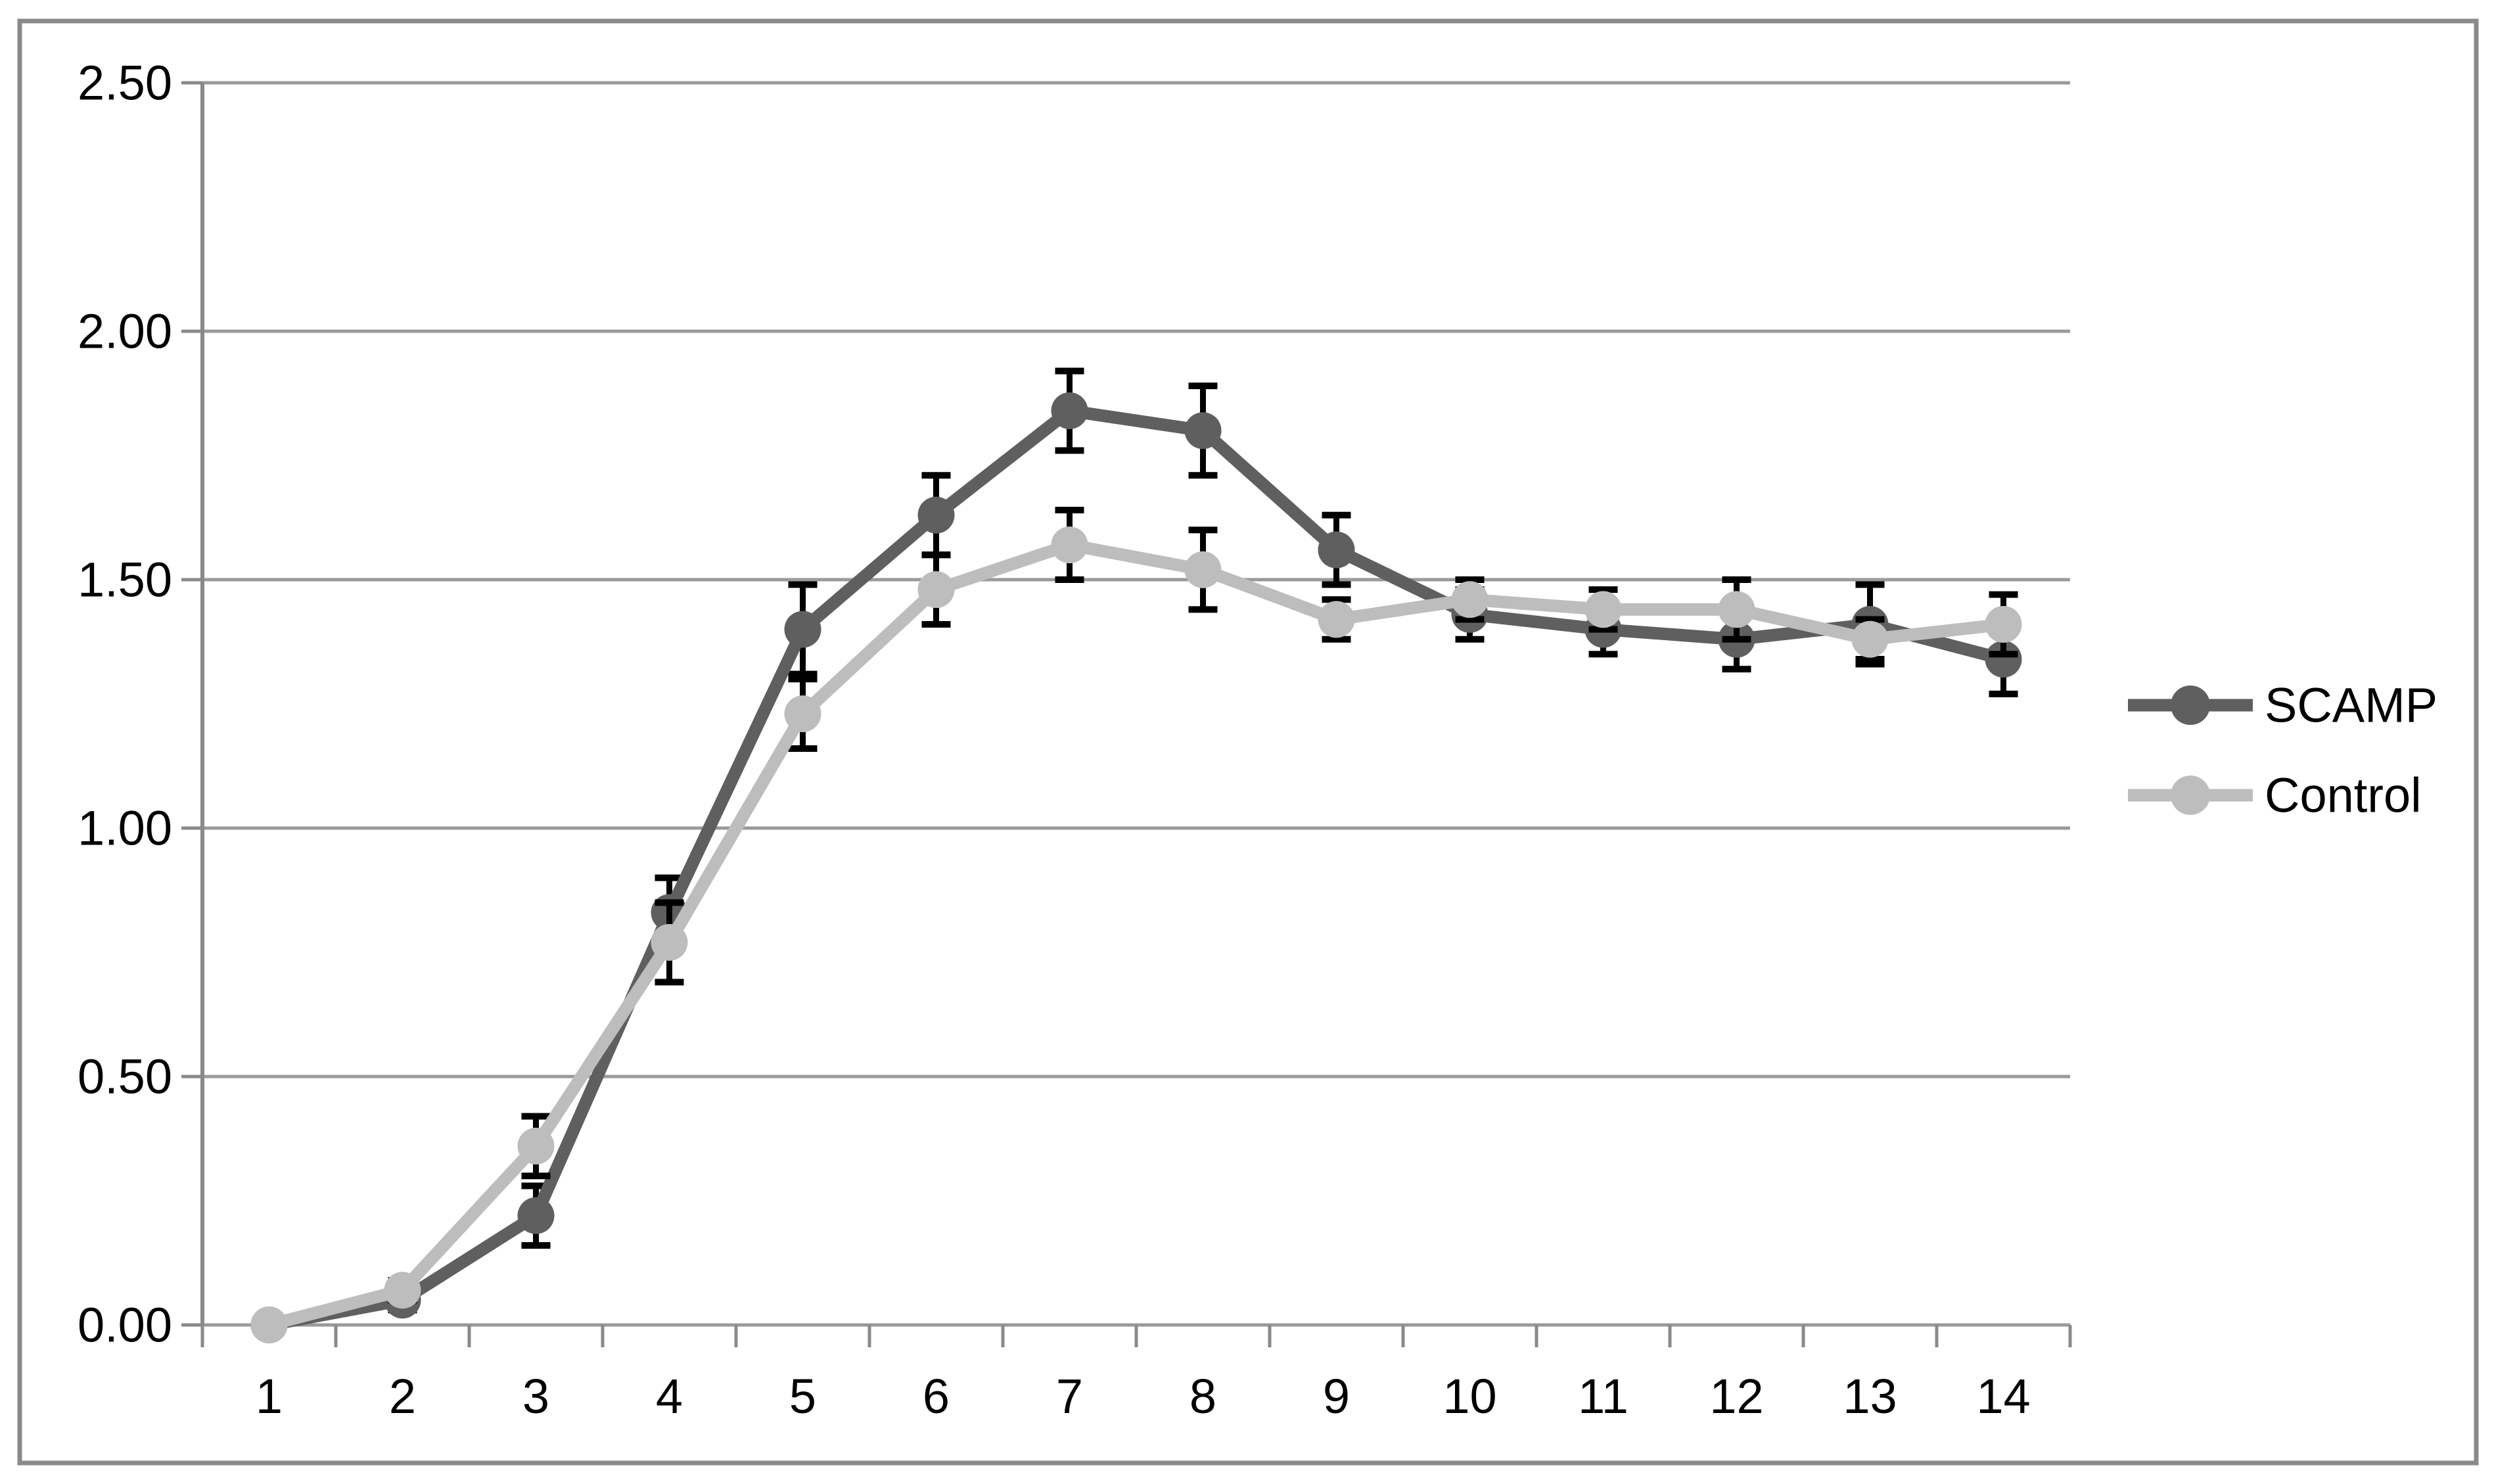  Describe the element at coordinates (669, 1396) in the screenshot. I see `x-tick-label: 4` at that location.